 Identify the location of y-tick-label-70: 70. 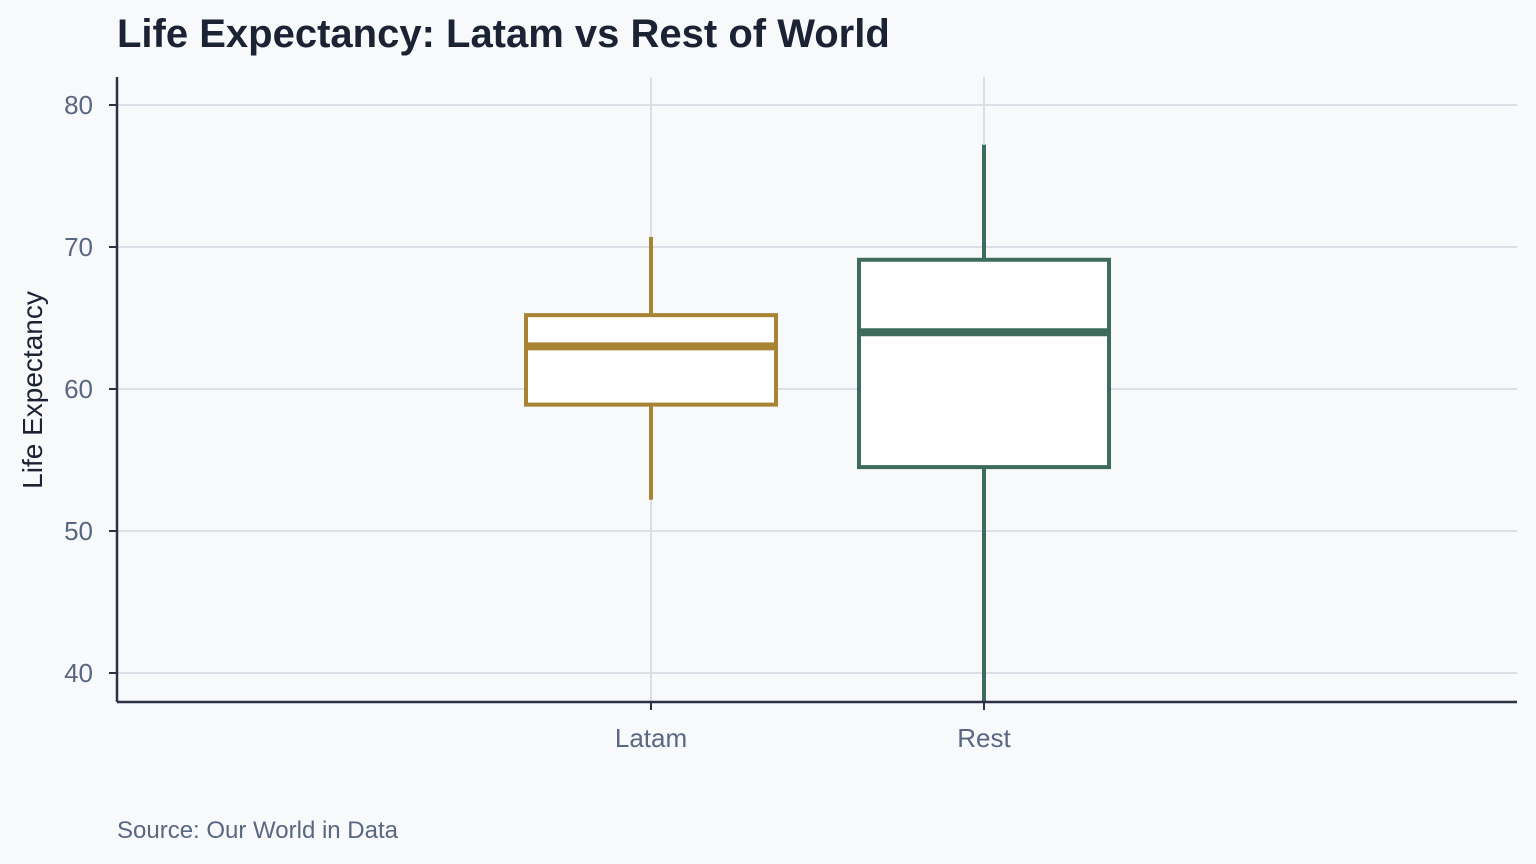
(78, 247).